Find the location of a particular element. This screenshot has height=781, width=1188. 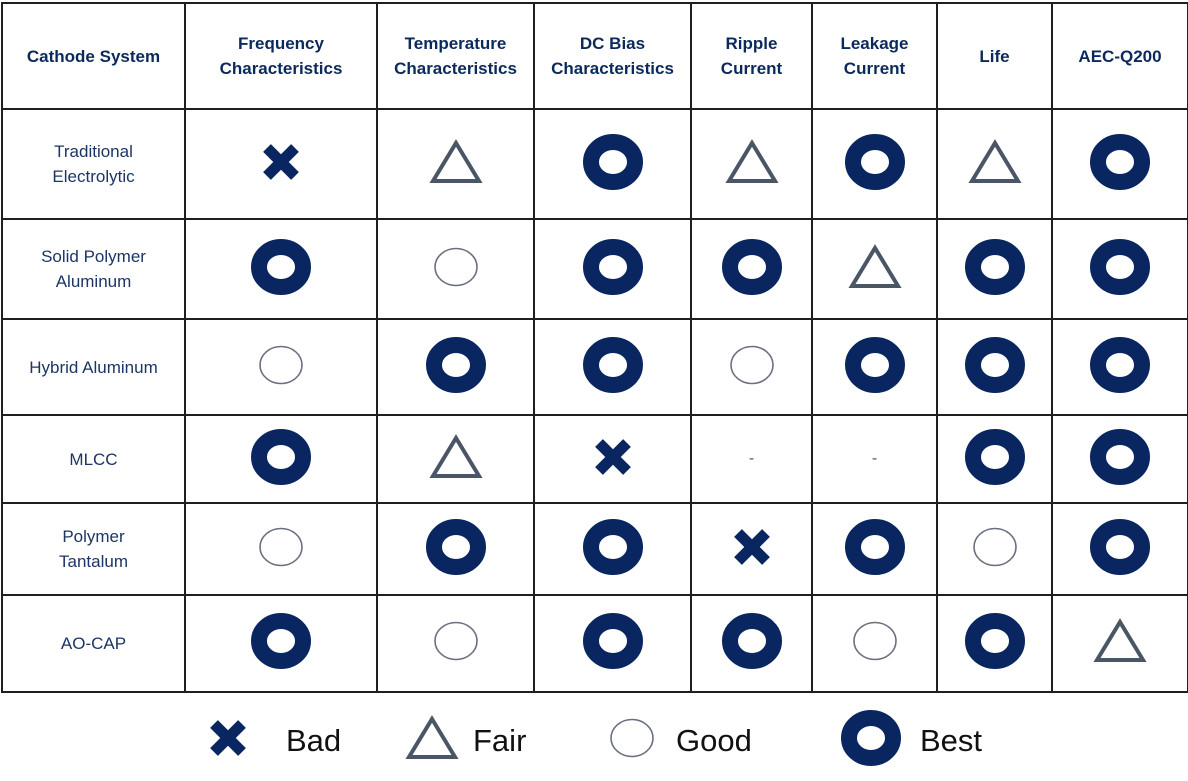

legend-label: Good is located at coordinates (714, 740).